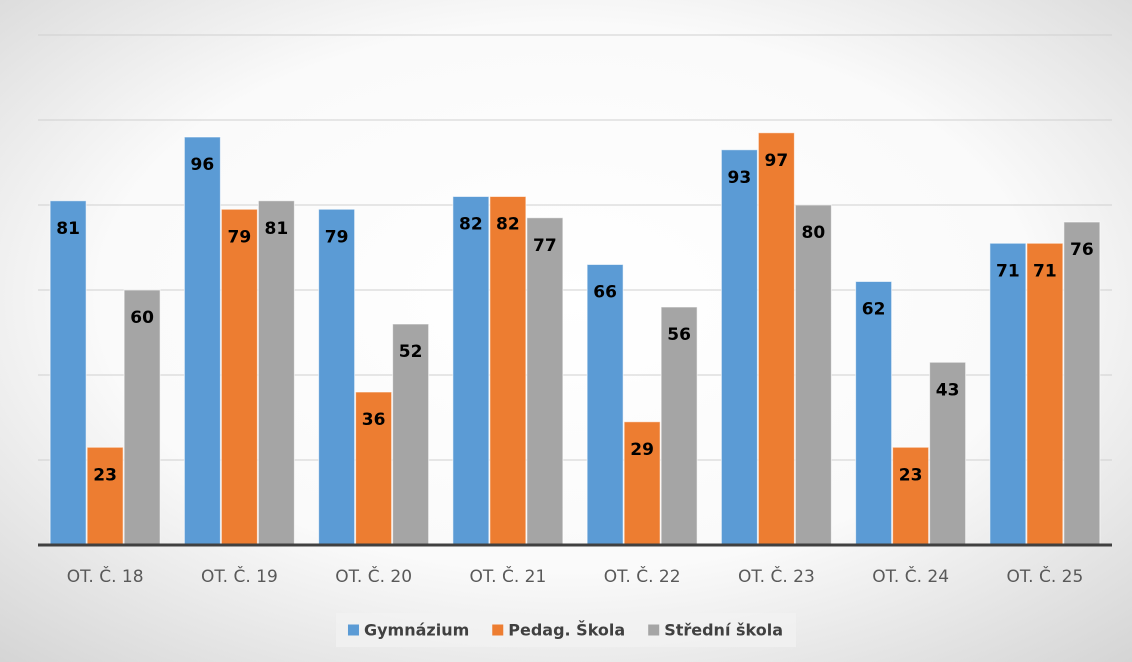 This screenshot has width=1132, height=662. Describe the element at coordinates (642, 576) in the screenshot. I see `x-tick-label: OT. Č. 22` at that location.